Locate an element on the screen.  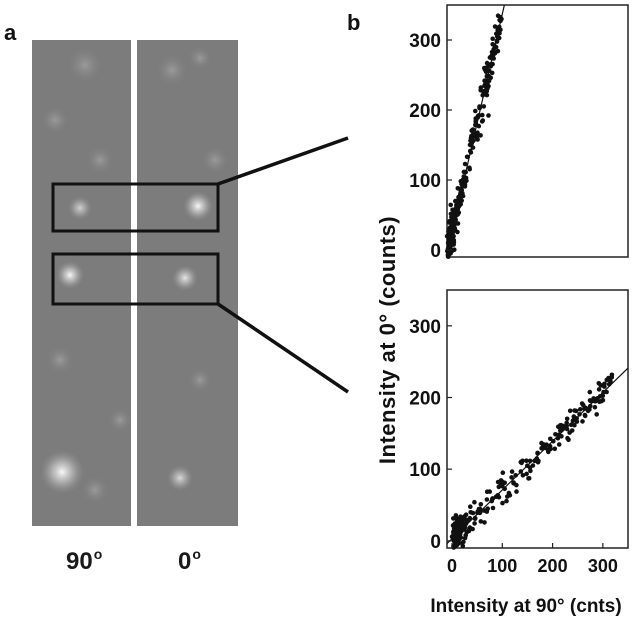
scatter-points-bottom is located at coordinates (532, 461).